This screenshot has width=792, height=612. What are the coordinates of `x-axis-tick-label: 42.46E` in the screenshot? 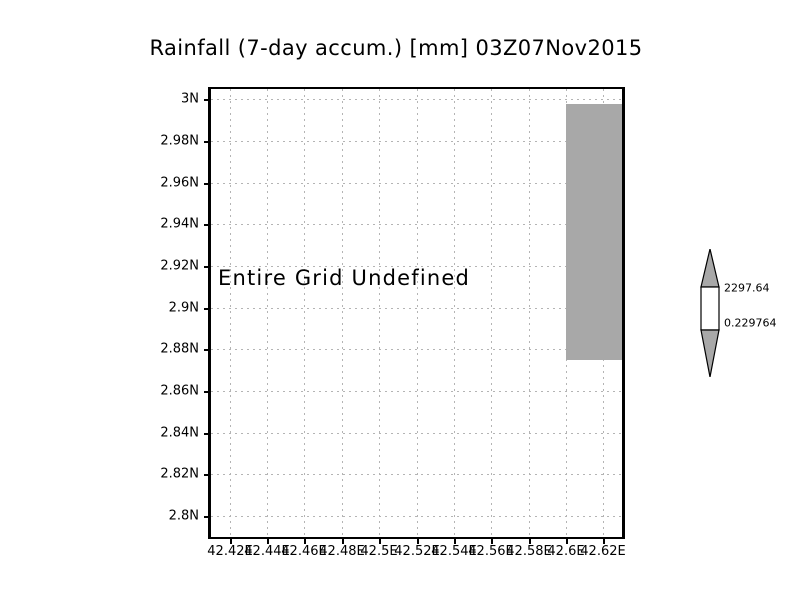 It's located at (304, 551).